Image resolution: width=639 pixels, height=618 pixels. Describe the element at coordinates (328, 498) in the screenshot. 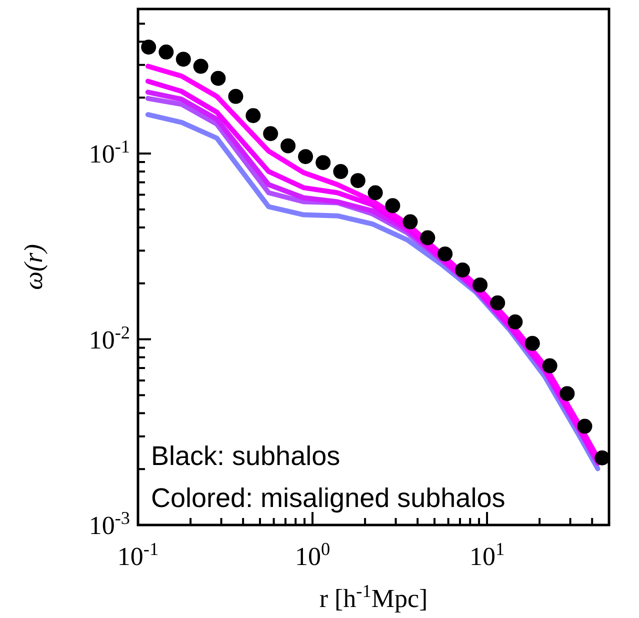

I see `annotation: Colored: misaligned subhalos` at that location.